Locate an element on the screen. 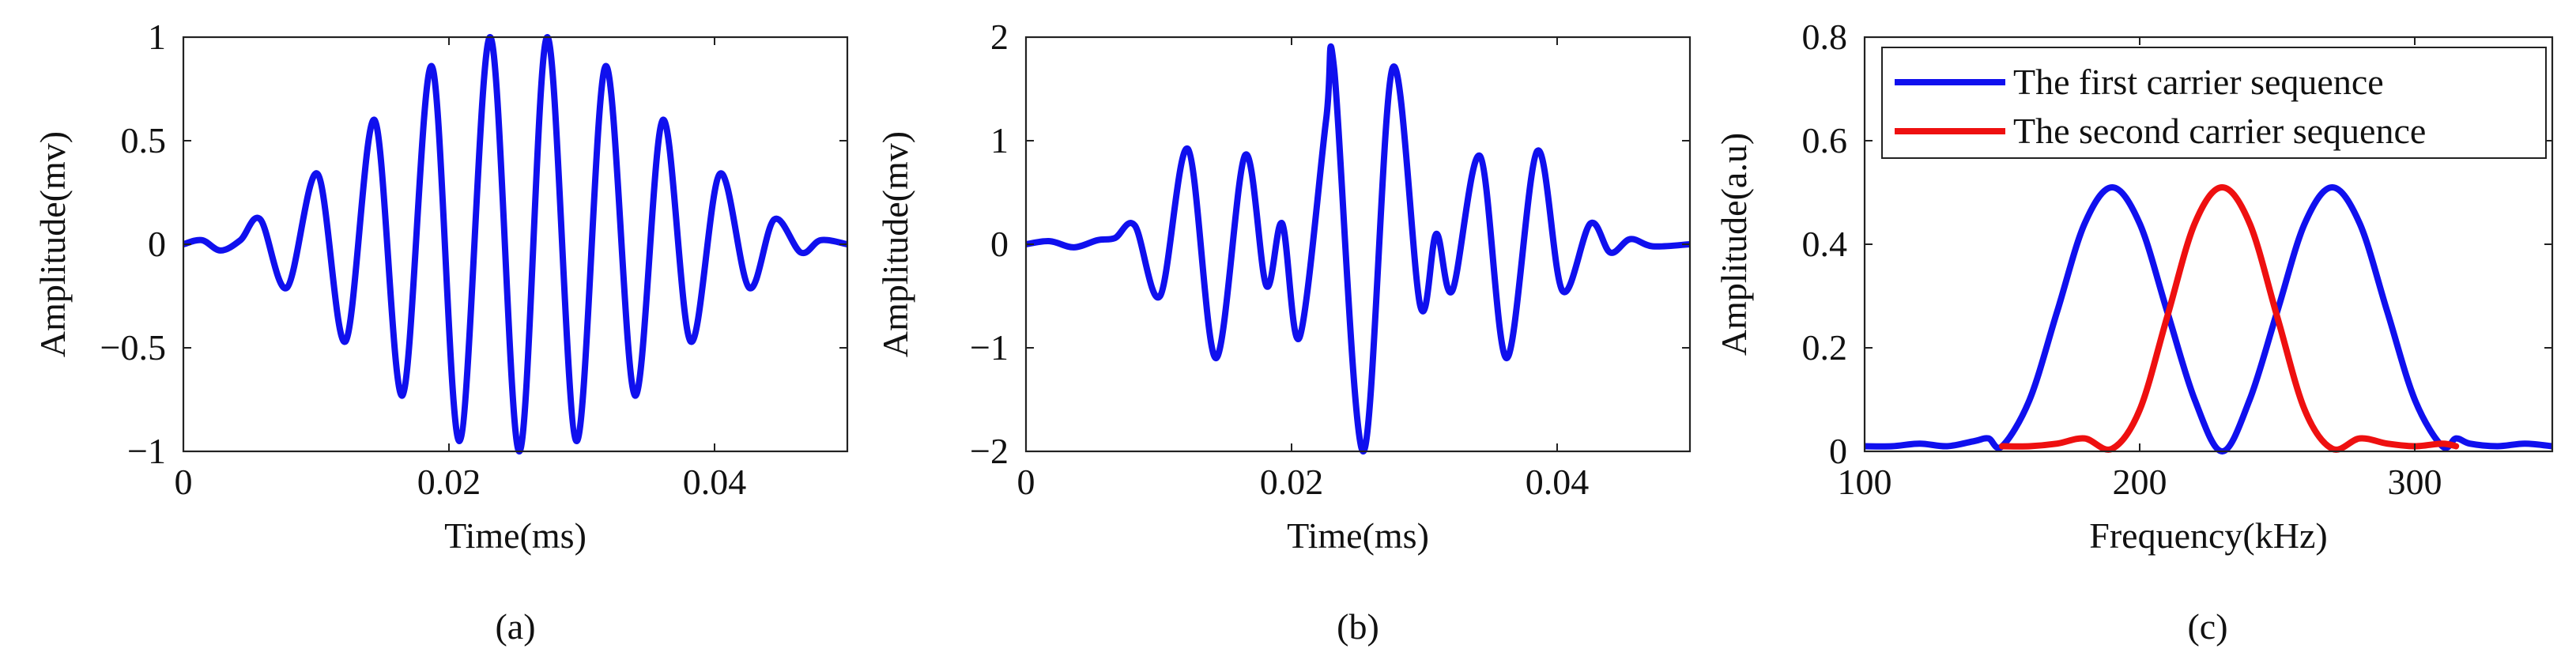 The height and width of the screenshot is (664, 2576). y-tick-label: −0.5 is located at coordinates (133, 347).